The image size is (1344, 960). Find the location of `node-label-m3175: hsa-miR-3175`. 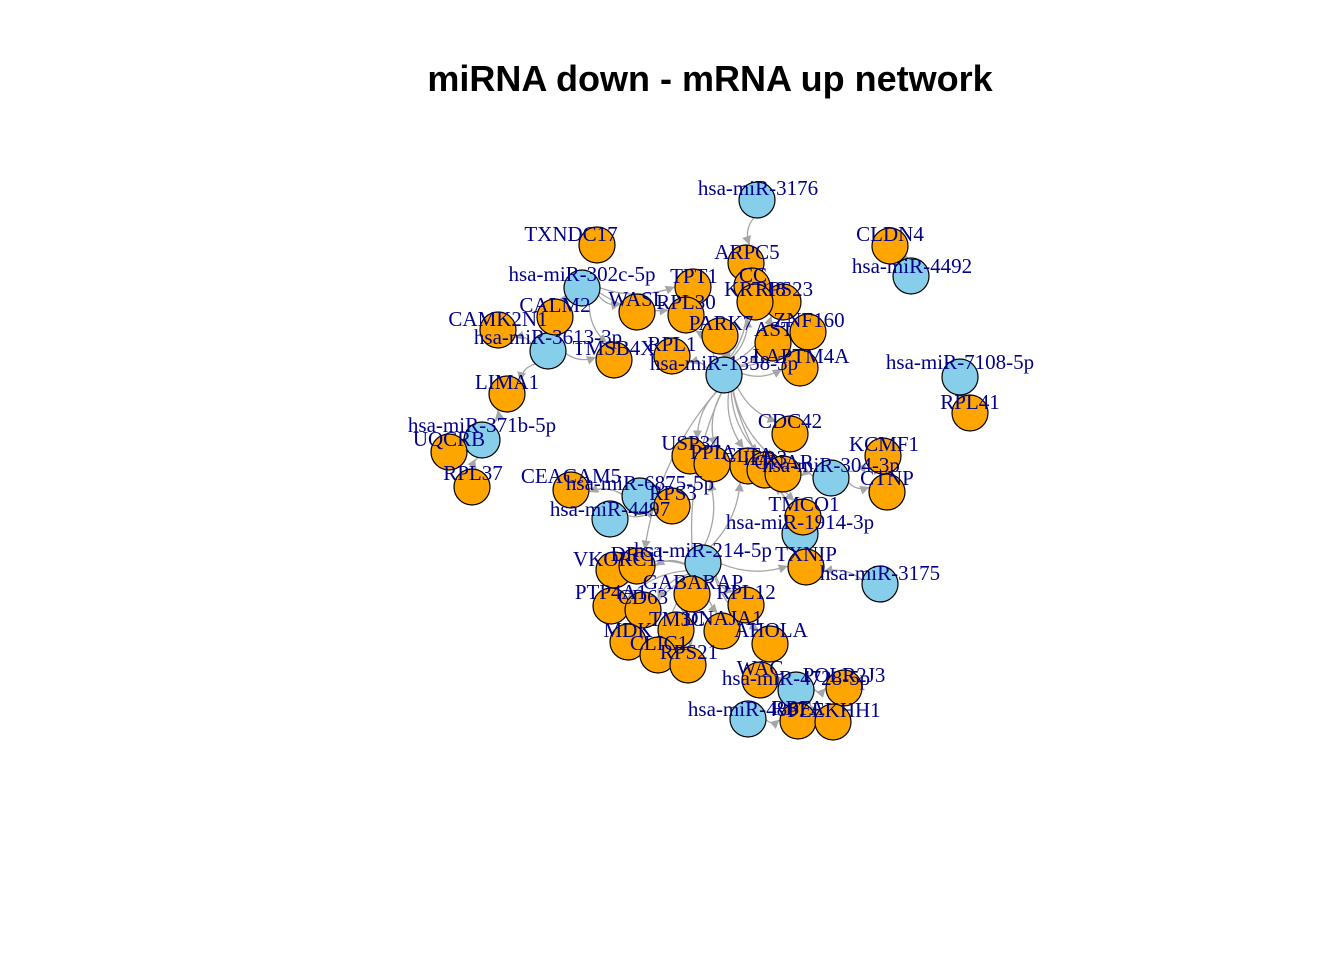

node-label-m3175: hsa-miR-3175 is located at coordinates (880, 573).